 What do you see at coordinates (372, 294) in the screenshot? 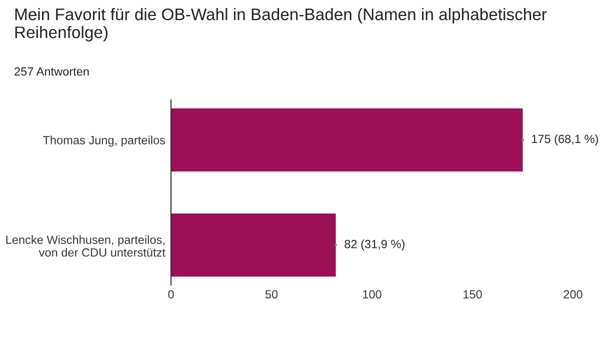
I see `x-tick-label: 100` at bounding box center [372, 294].